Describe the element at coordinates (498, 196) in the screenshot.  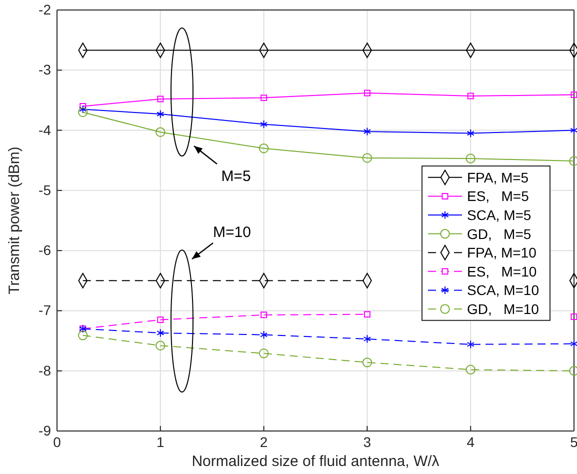
I see `legend-label: ES, M=5` at that location.